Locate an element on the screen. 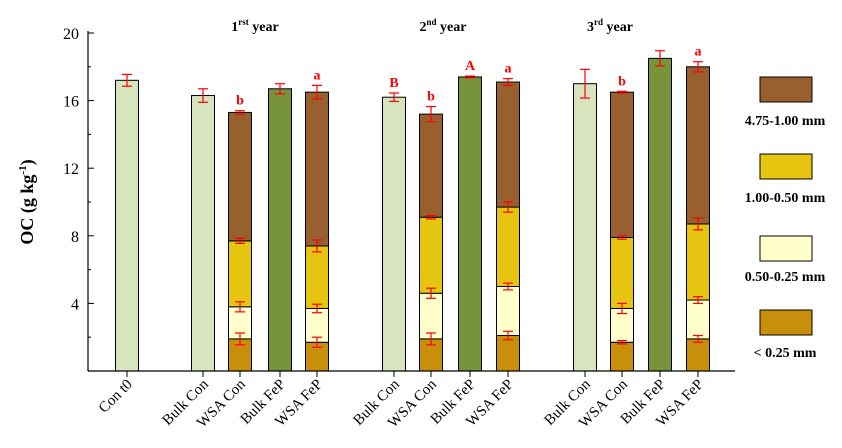  bar-11: b is located at coordinates (622, 223).